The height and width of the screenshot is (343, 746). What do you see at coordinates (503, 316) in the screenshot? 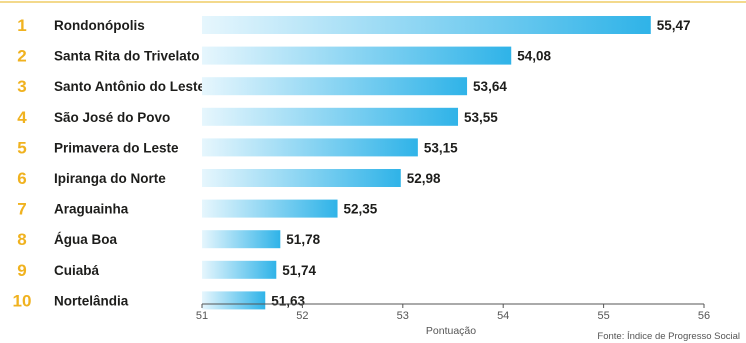
I see `x-tick-label: 54` at bounding box center [503, 316].